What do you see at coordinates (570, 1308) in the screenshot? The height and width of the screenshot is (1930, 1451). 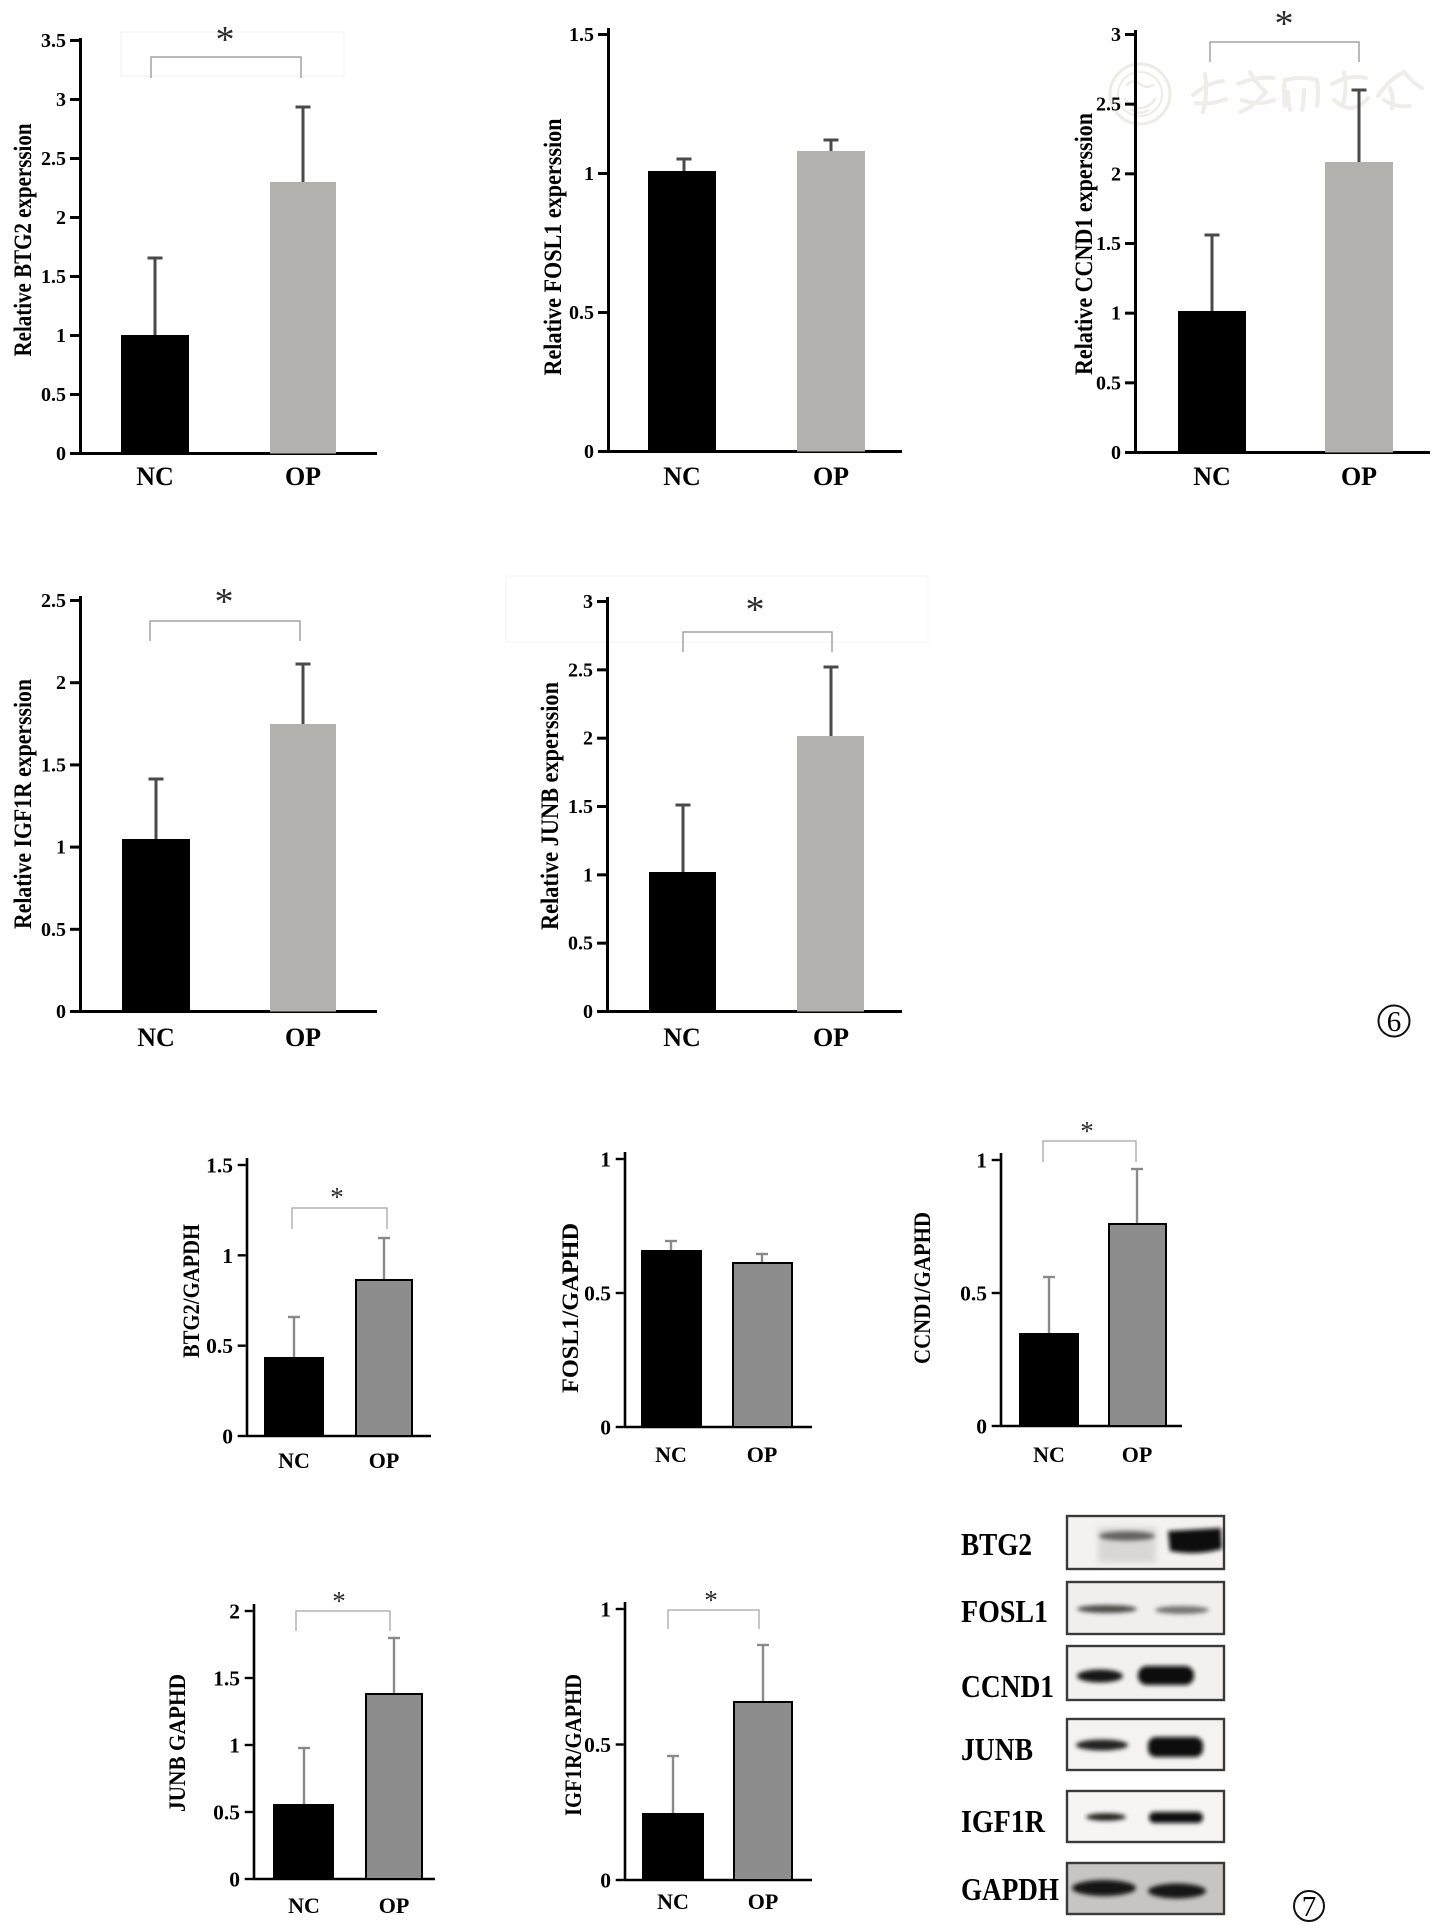 I see `svg-text: FOSL1/GAPHD` at bounding box center [570, 1308].